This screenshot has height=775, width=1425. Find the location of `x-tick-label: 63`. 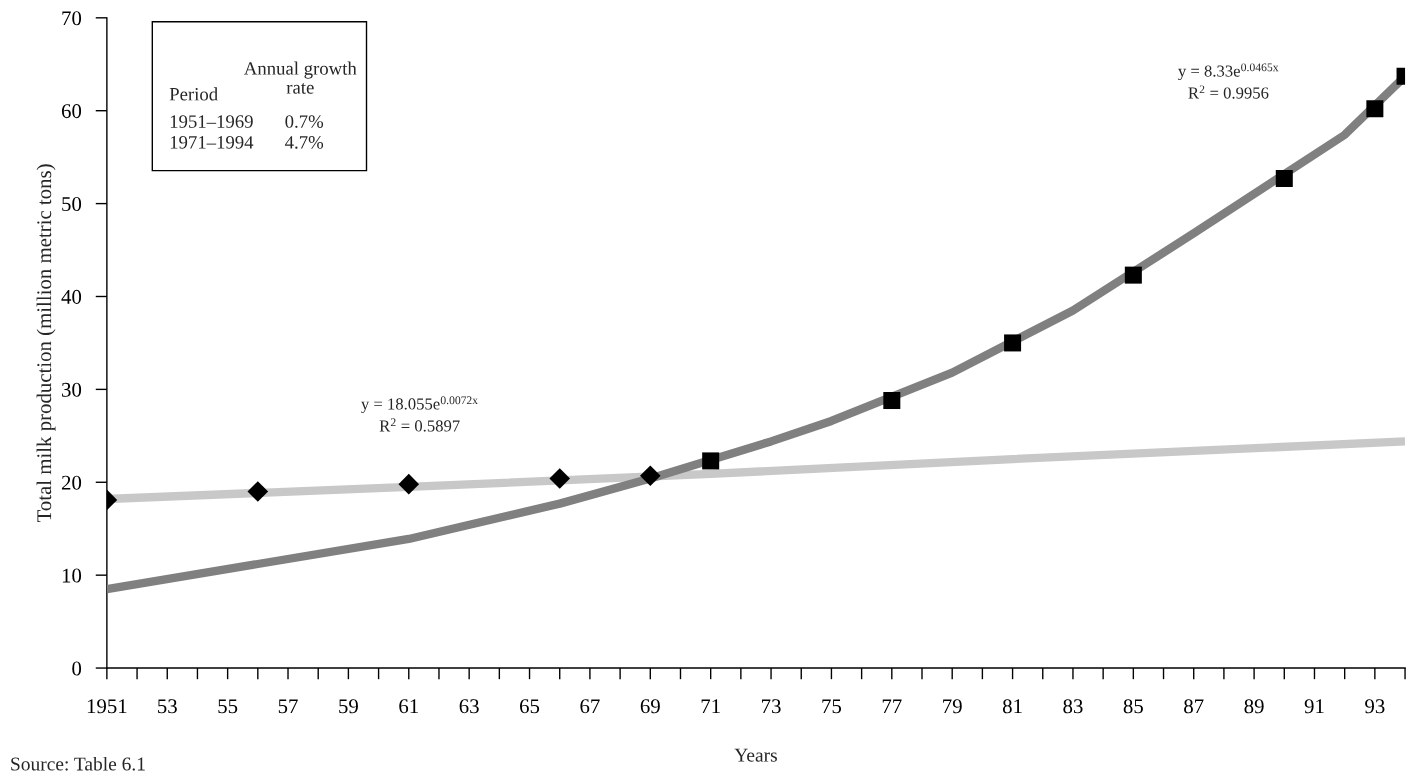

x-tick-label: 63 is located at coordinates (469, 706).